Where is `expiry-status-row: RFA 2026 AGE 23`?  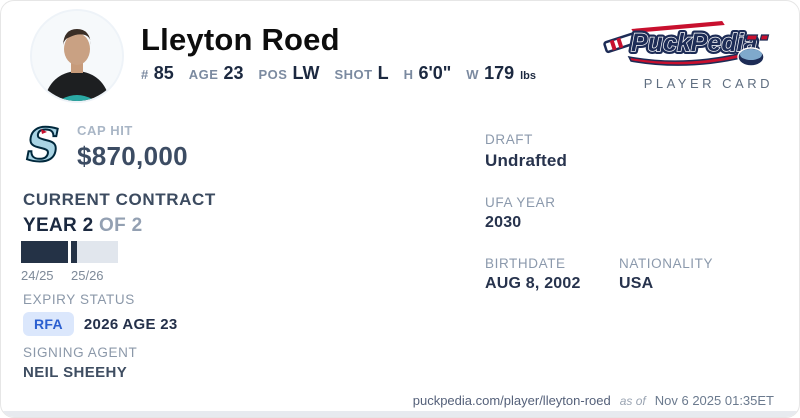 expiry-status-row: RFA 2026 AGE 23 is located at coordinates (100, 324).